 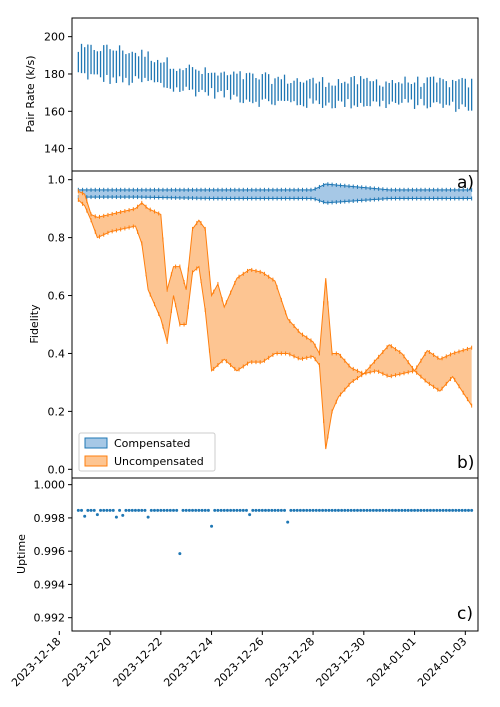 What do you see at coordinates (465, 183) in the screenshot?
I see `panel-a-tag: a)` at bounding box center [465, 183].